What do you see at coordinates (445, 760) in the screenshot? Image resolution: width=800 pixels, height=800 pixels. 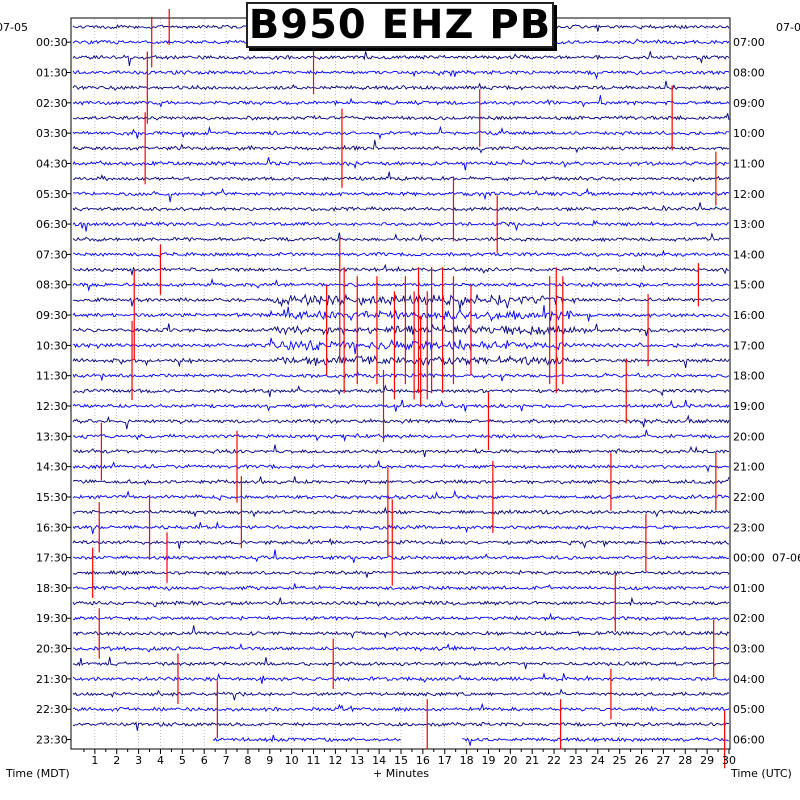 I see `x-tick-label: 17` at bounding box center [445, 760].